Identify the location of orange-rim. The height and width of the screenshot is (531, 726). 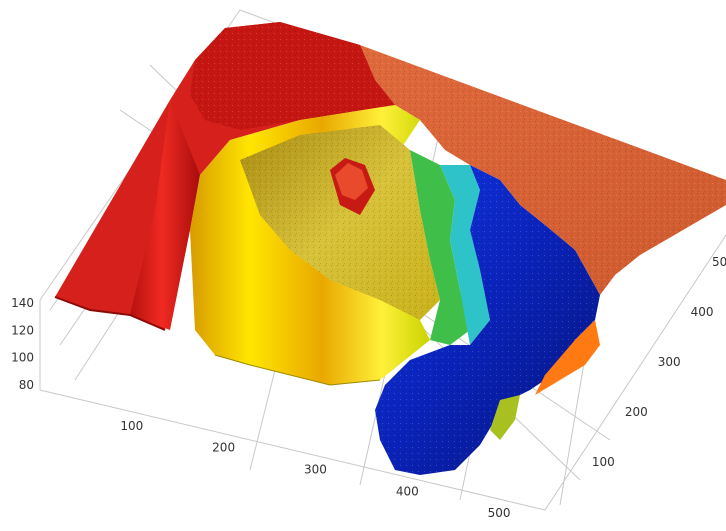
(567, 357).